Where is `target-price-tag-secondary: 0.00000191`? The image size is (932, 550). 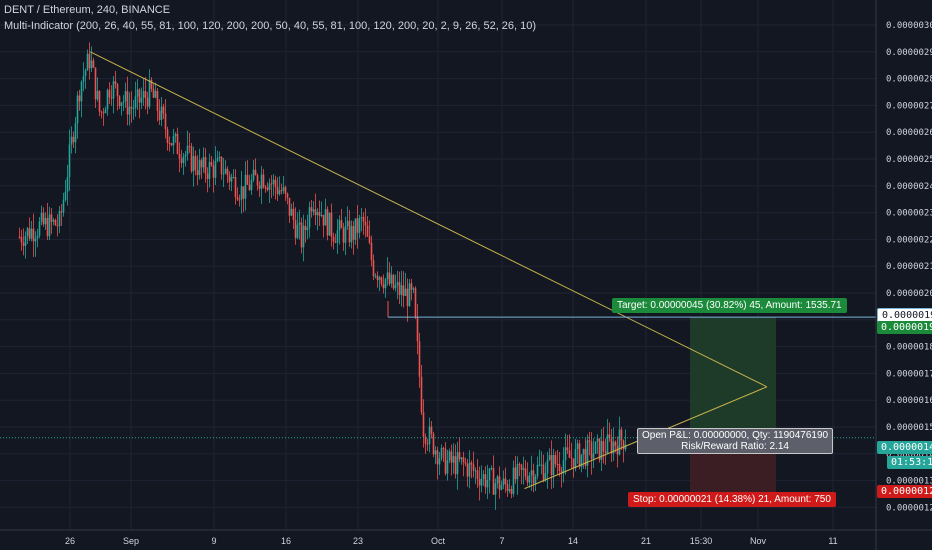
target-price-tag-secondary: 0.00000191 is located at coordinates (904, 327).